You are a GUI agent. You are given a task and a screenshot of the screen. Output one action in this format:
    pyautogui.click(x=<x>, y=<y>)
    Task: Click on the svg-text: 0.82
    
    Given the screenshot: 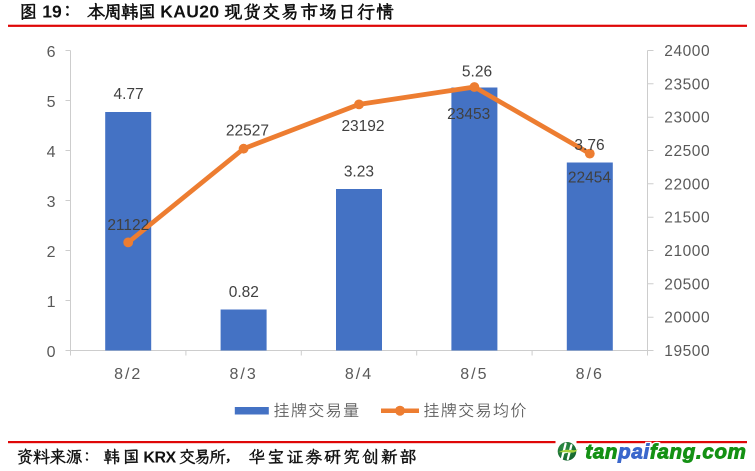 What is the action you would take?
    pyautogui.click(x=244, y=292)
    